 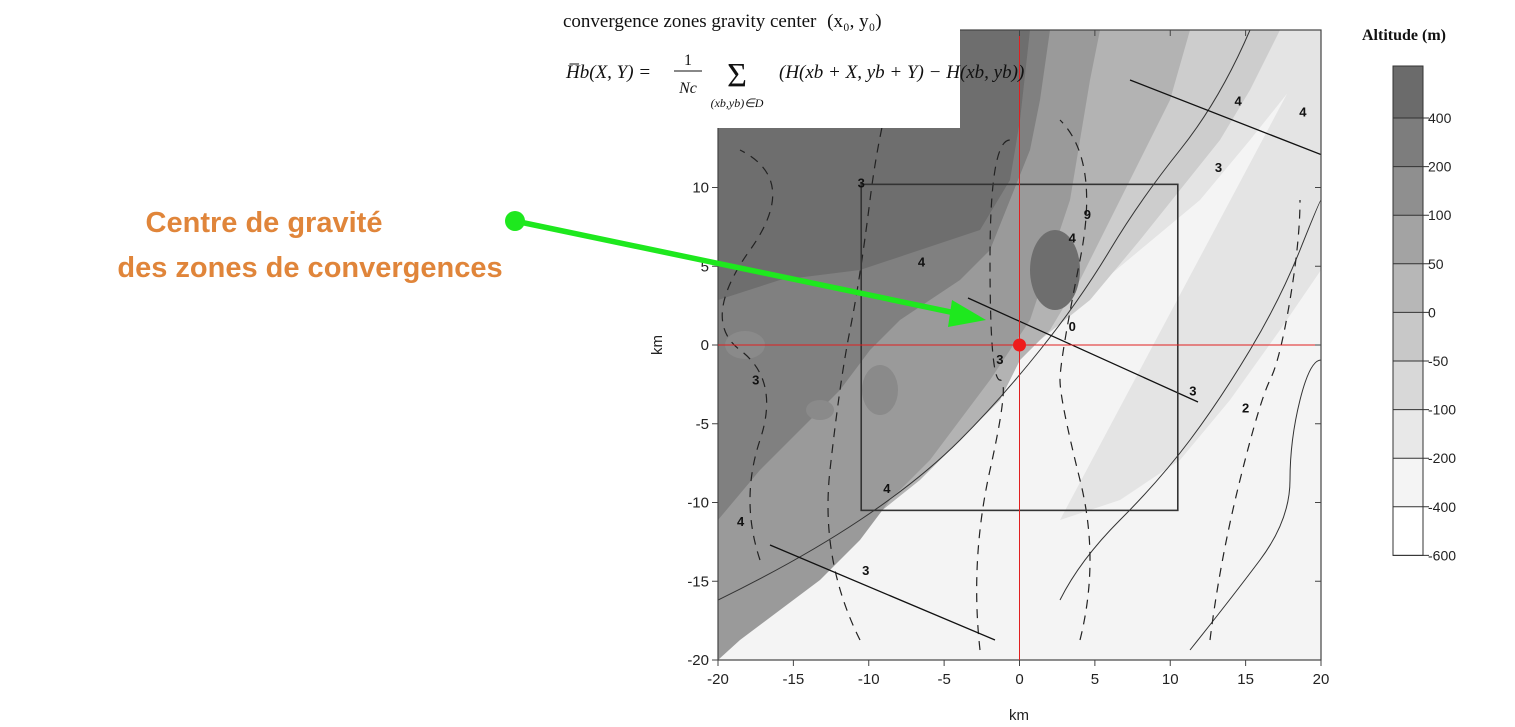 I want to click on arrow-shaft, so click(x=737, y=267).